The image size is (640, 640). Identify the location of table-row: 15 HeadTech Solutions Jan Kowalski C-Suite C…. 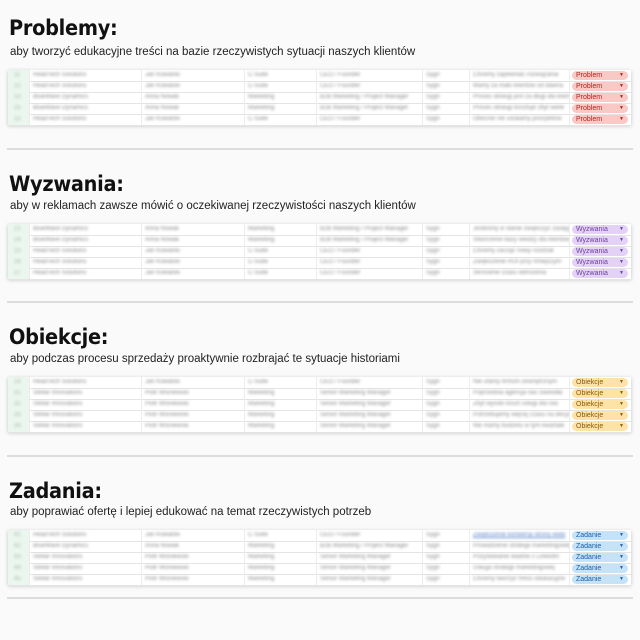
(319, 252).